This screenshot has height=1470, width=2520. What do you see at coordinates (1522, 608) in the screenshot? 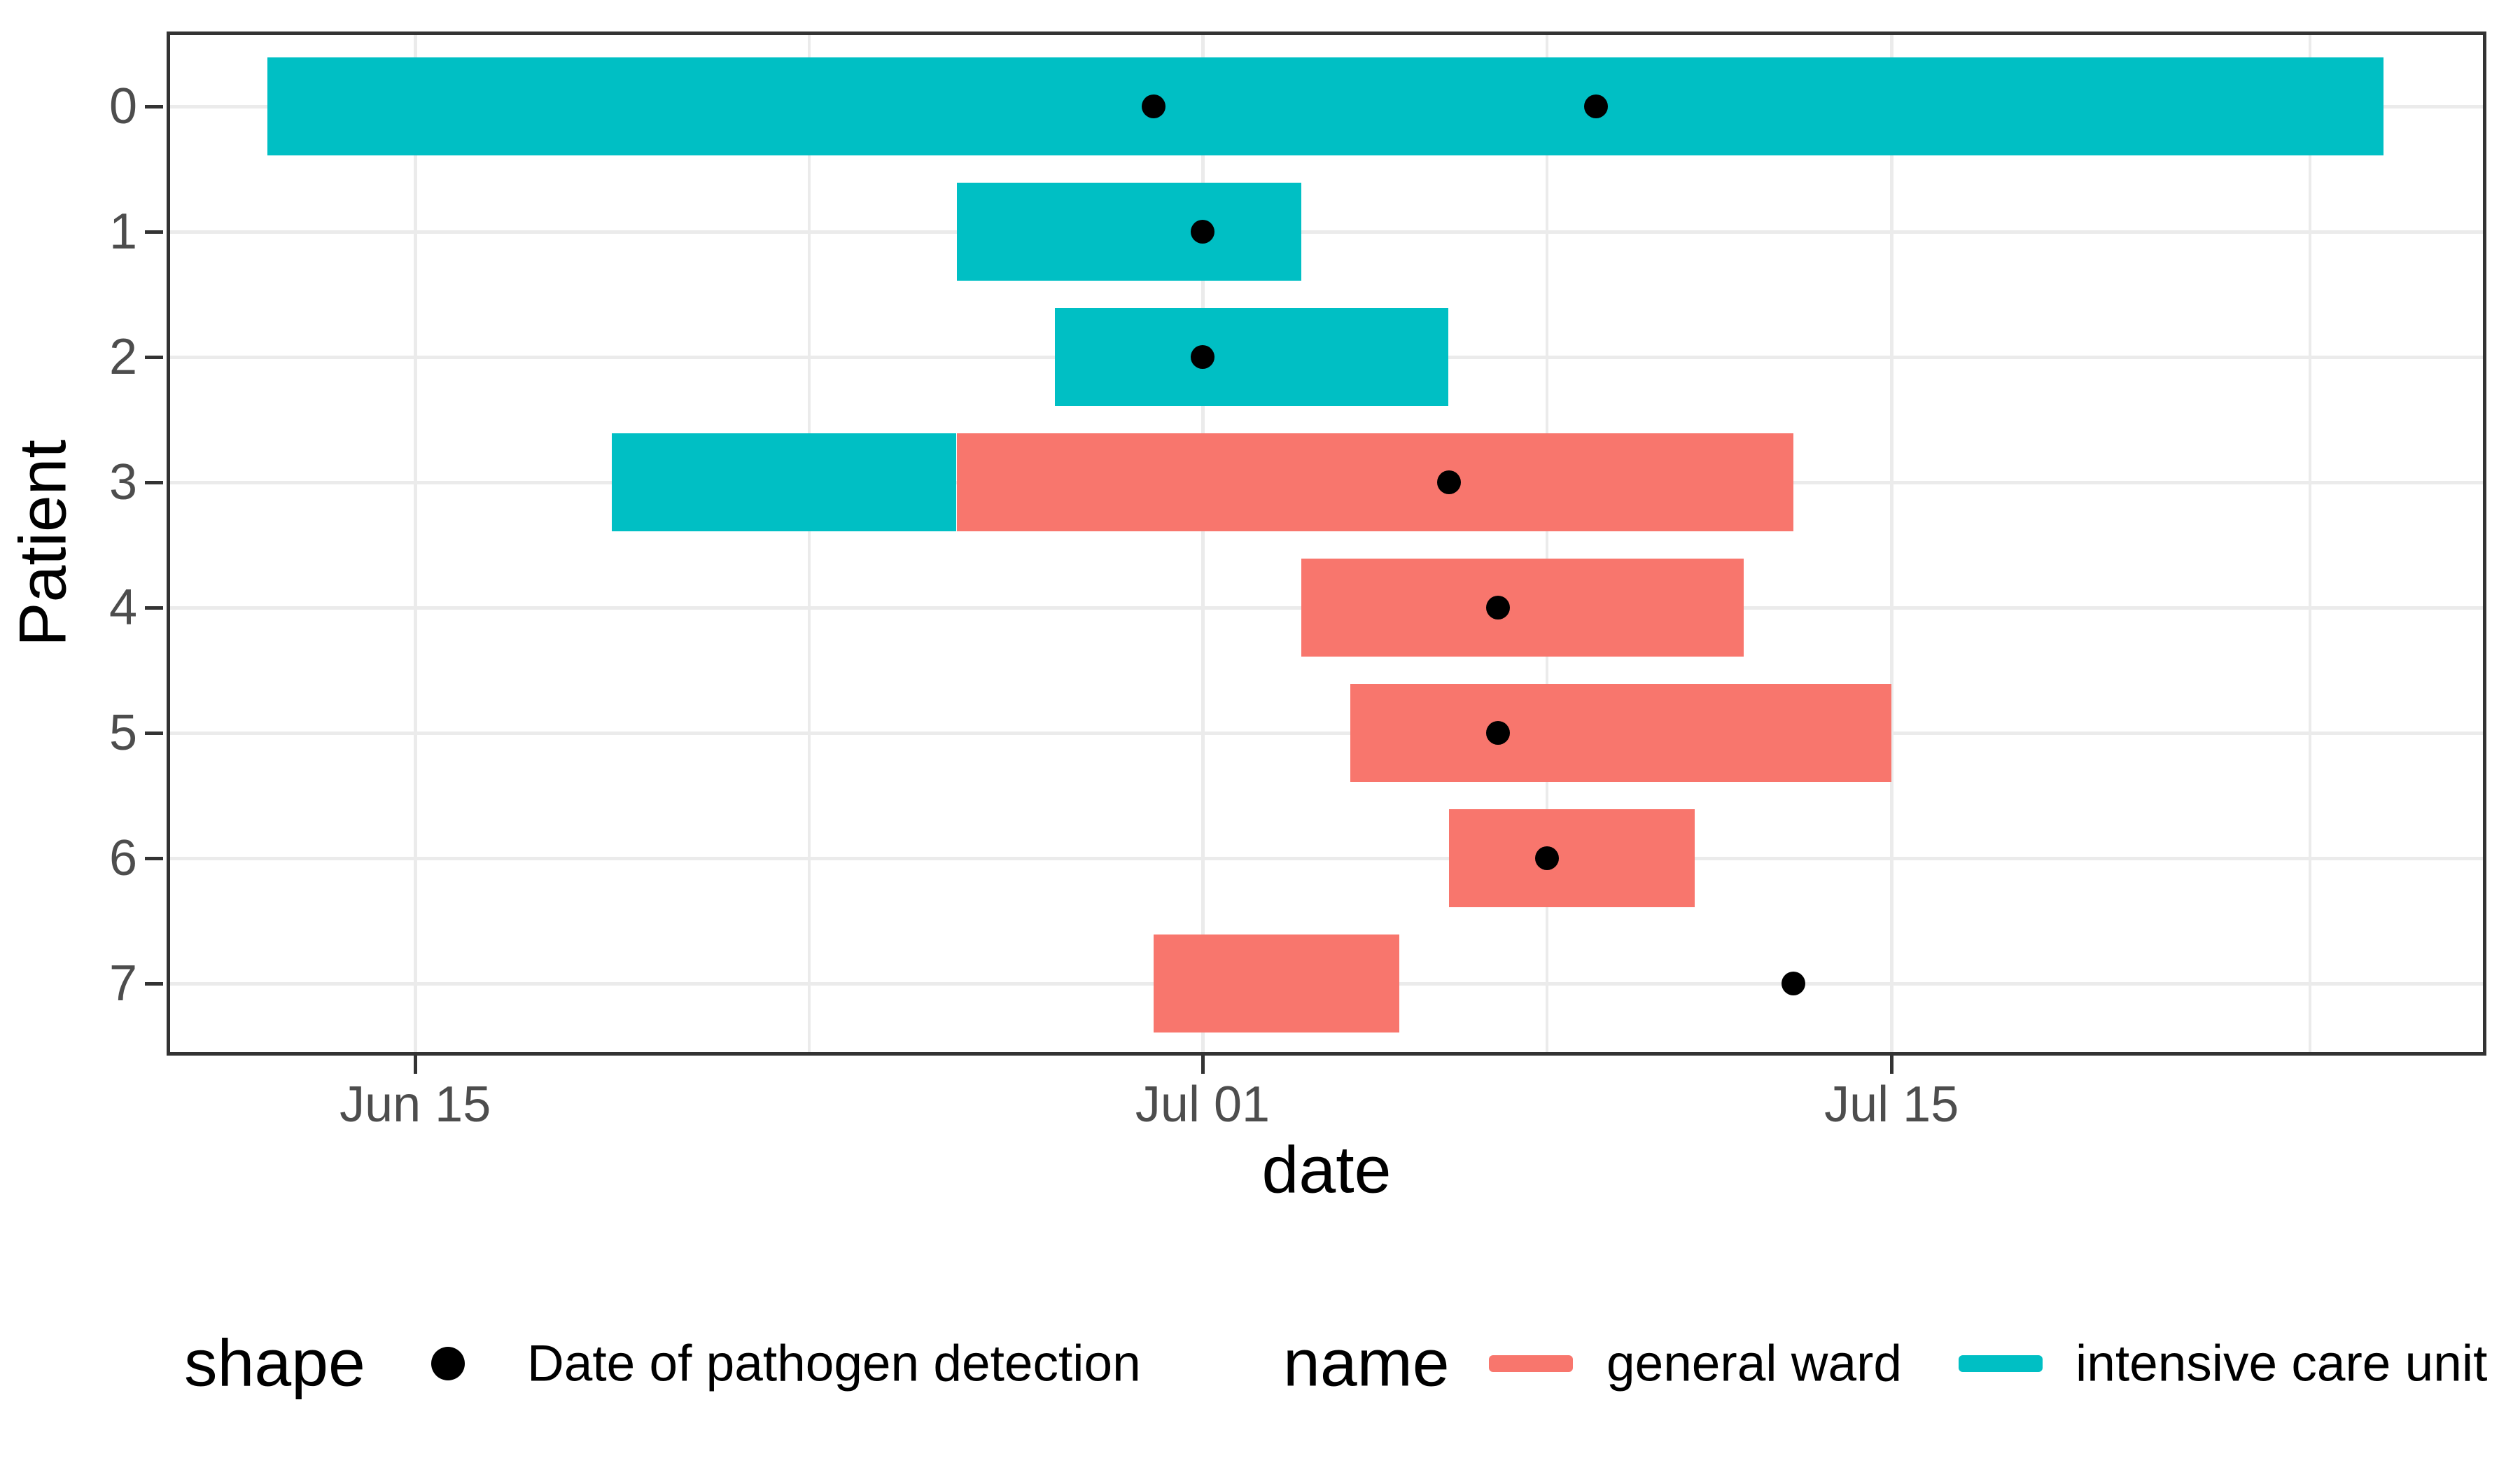
I see `stay-bar-patient-4-general-ward` at bounding box center [1522, 608].